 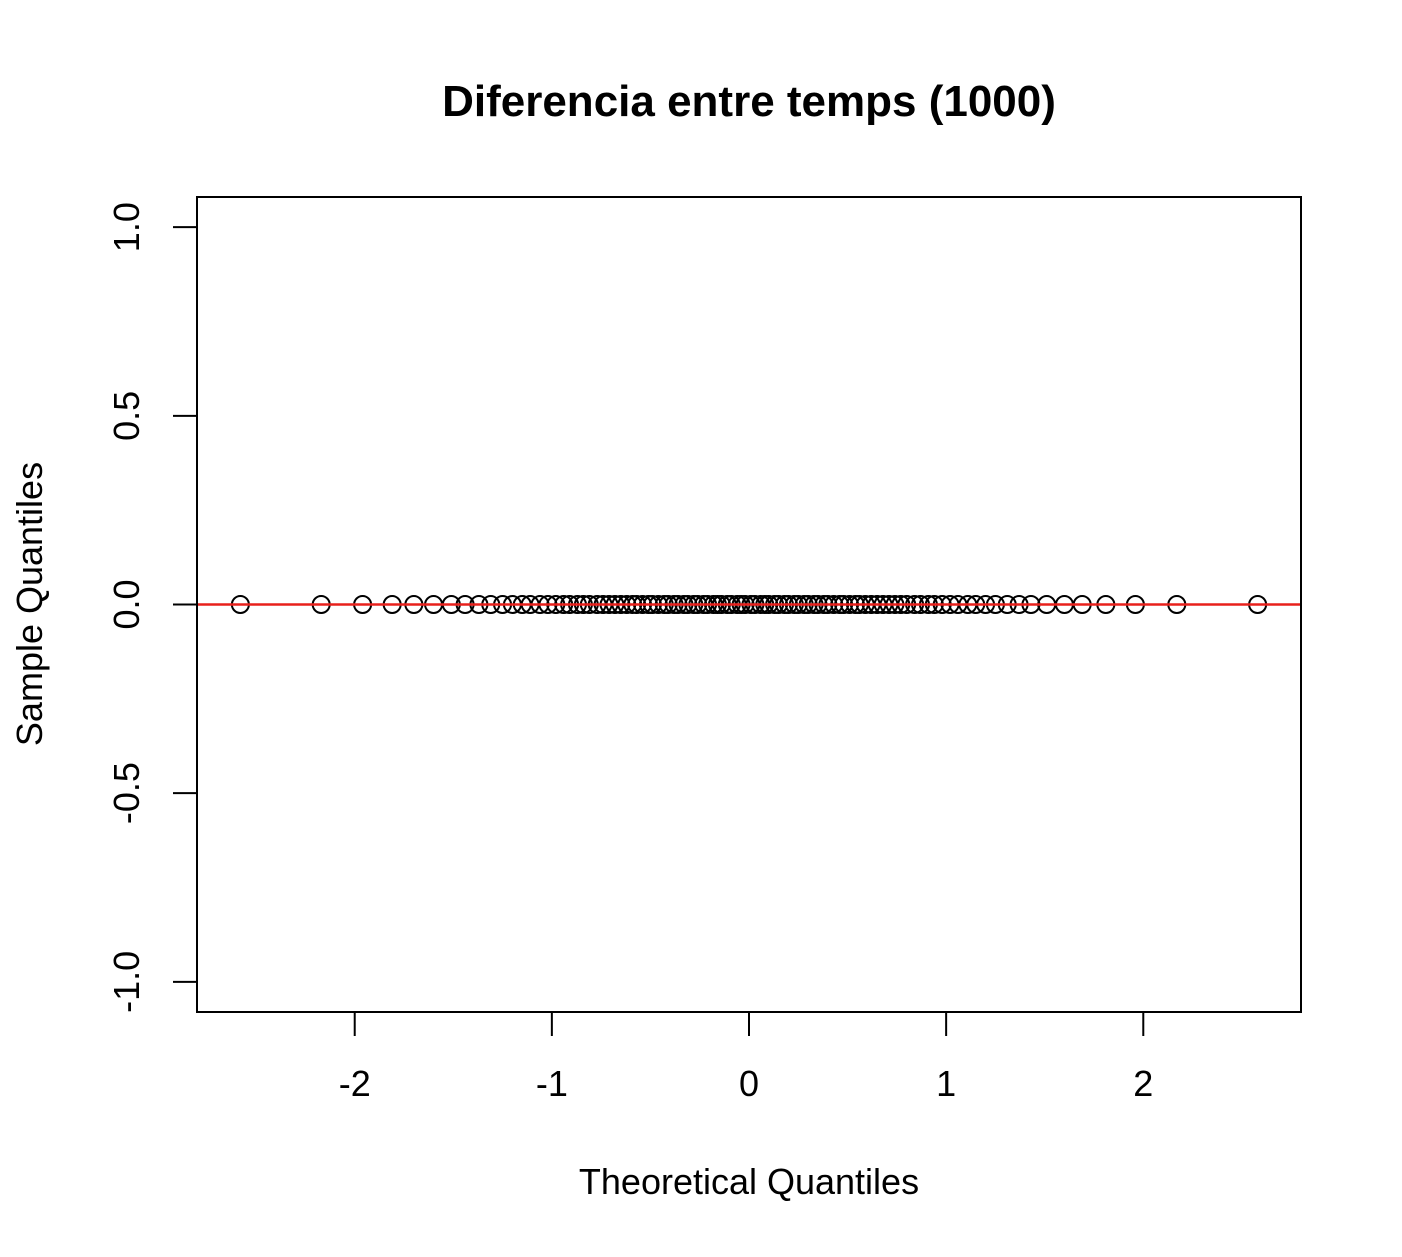 What do you see at coordinates (29, 604) in the screenshot?
I see `y-axis-label: Sample Quantiles` at bounding box center [29, 604].